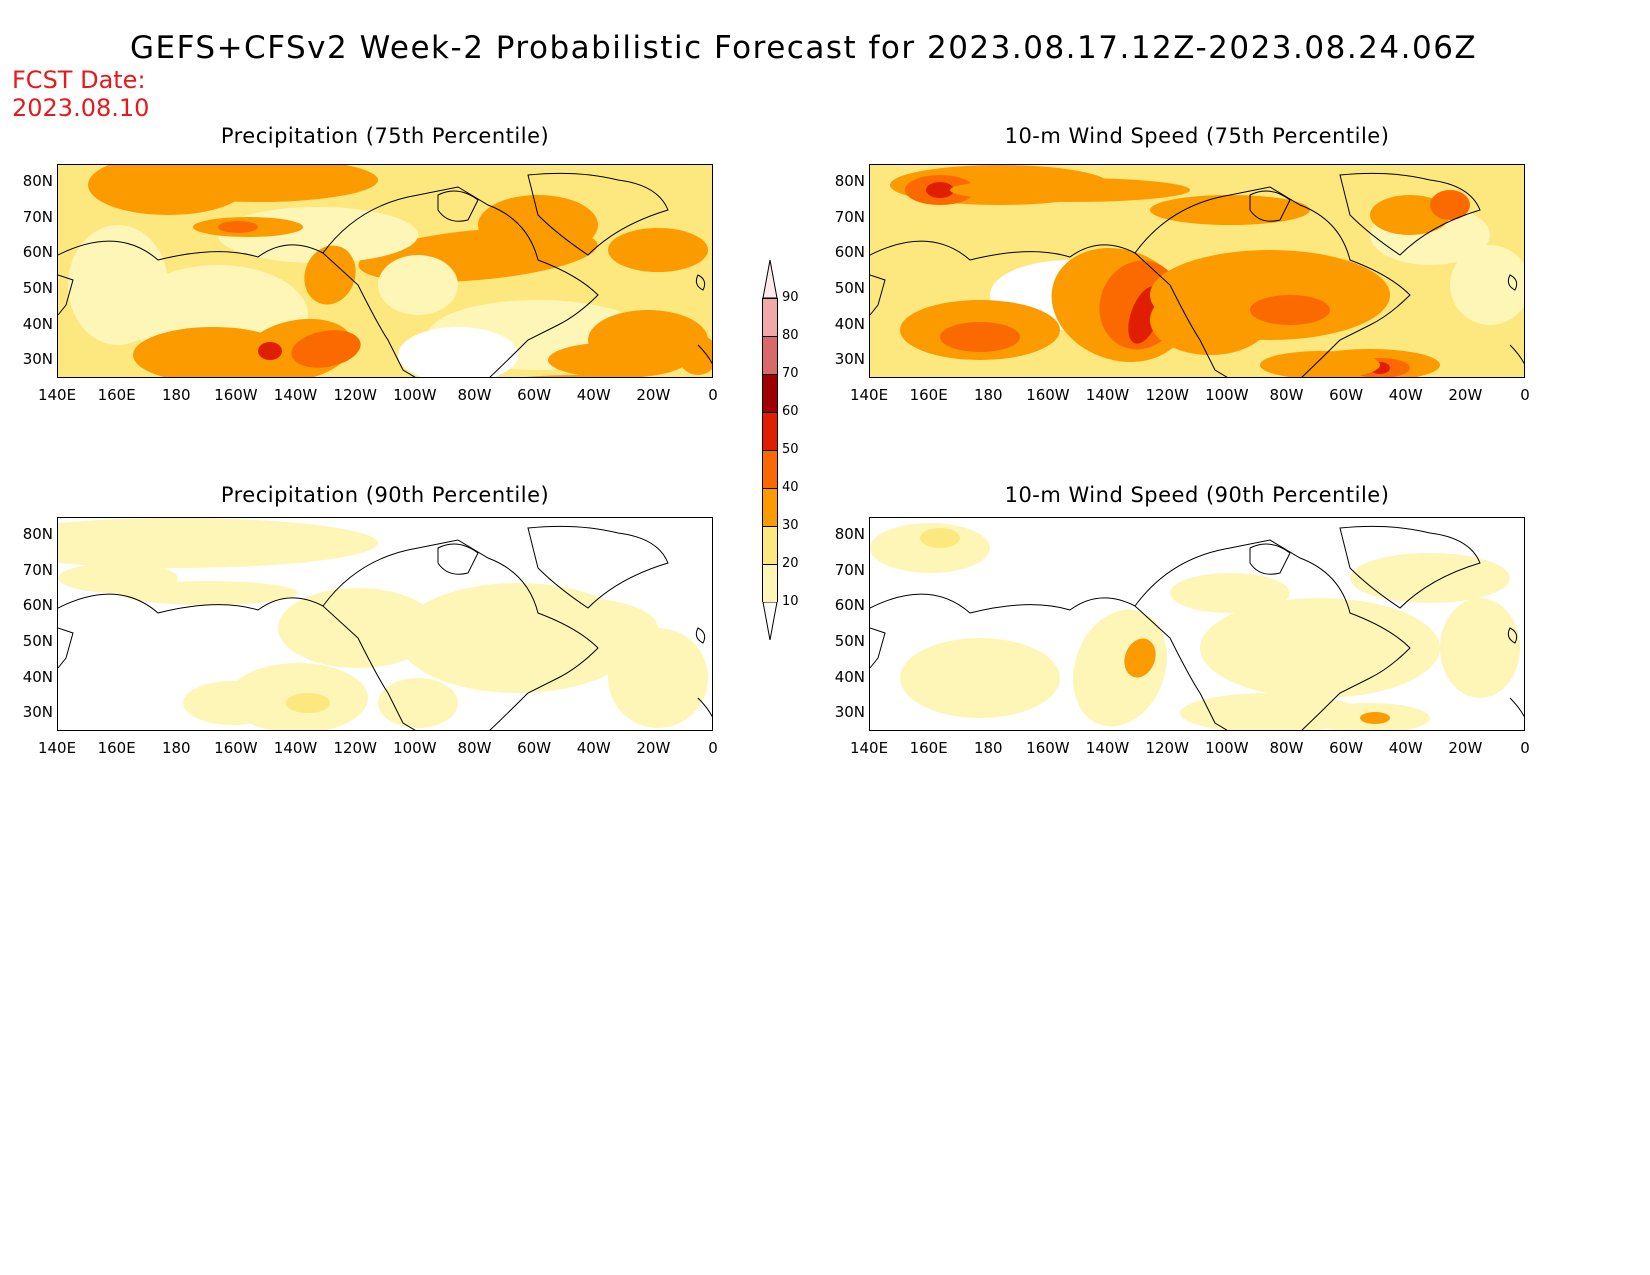 Image resolution: width=1650 pixels, height=1275 pixels. I want to click on colorbar-label: 90, so click(790, 297).